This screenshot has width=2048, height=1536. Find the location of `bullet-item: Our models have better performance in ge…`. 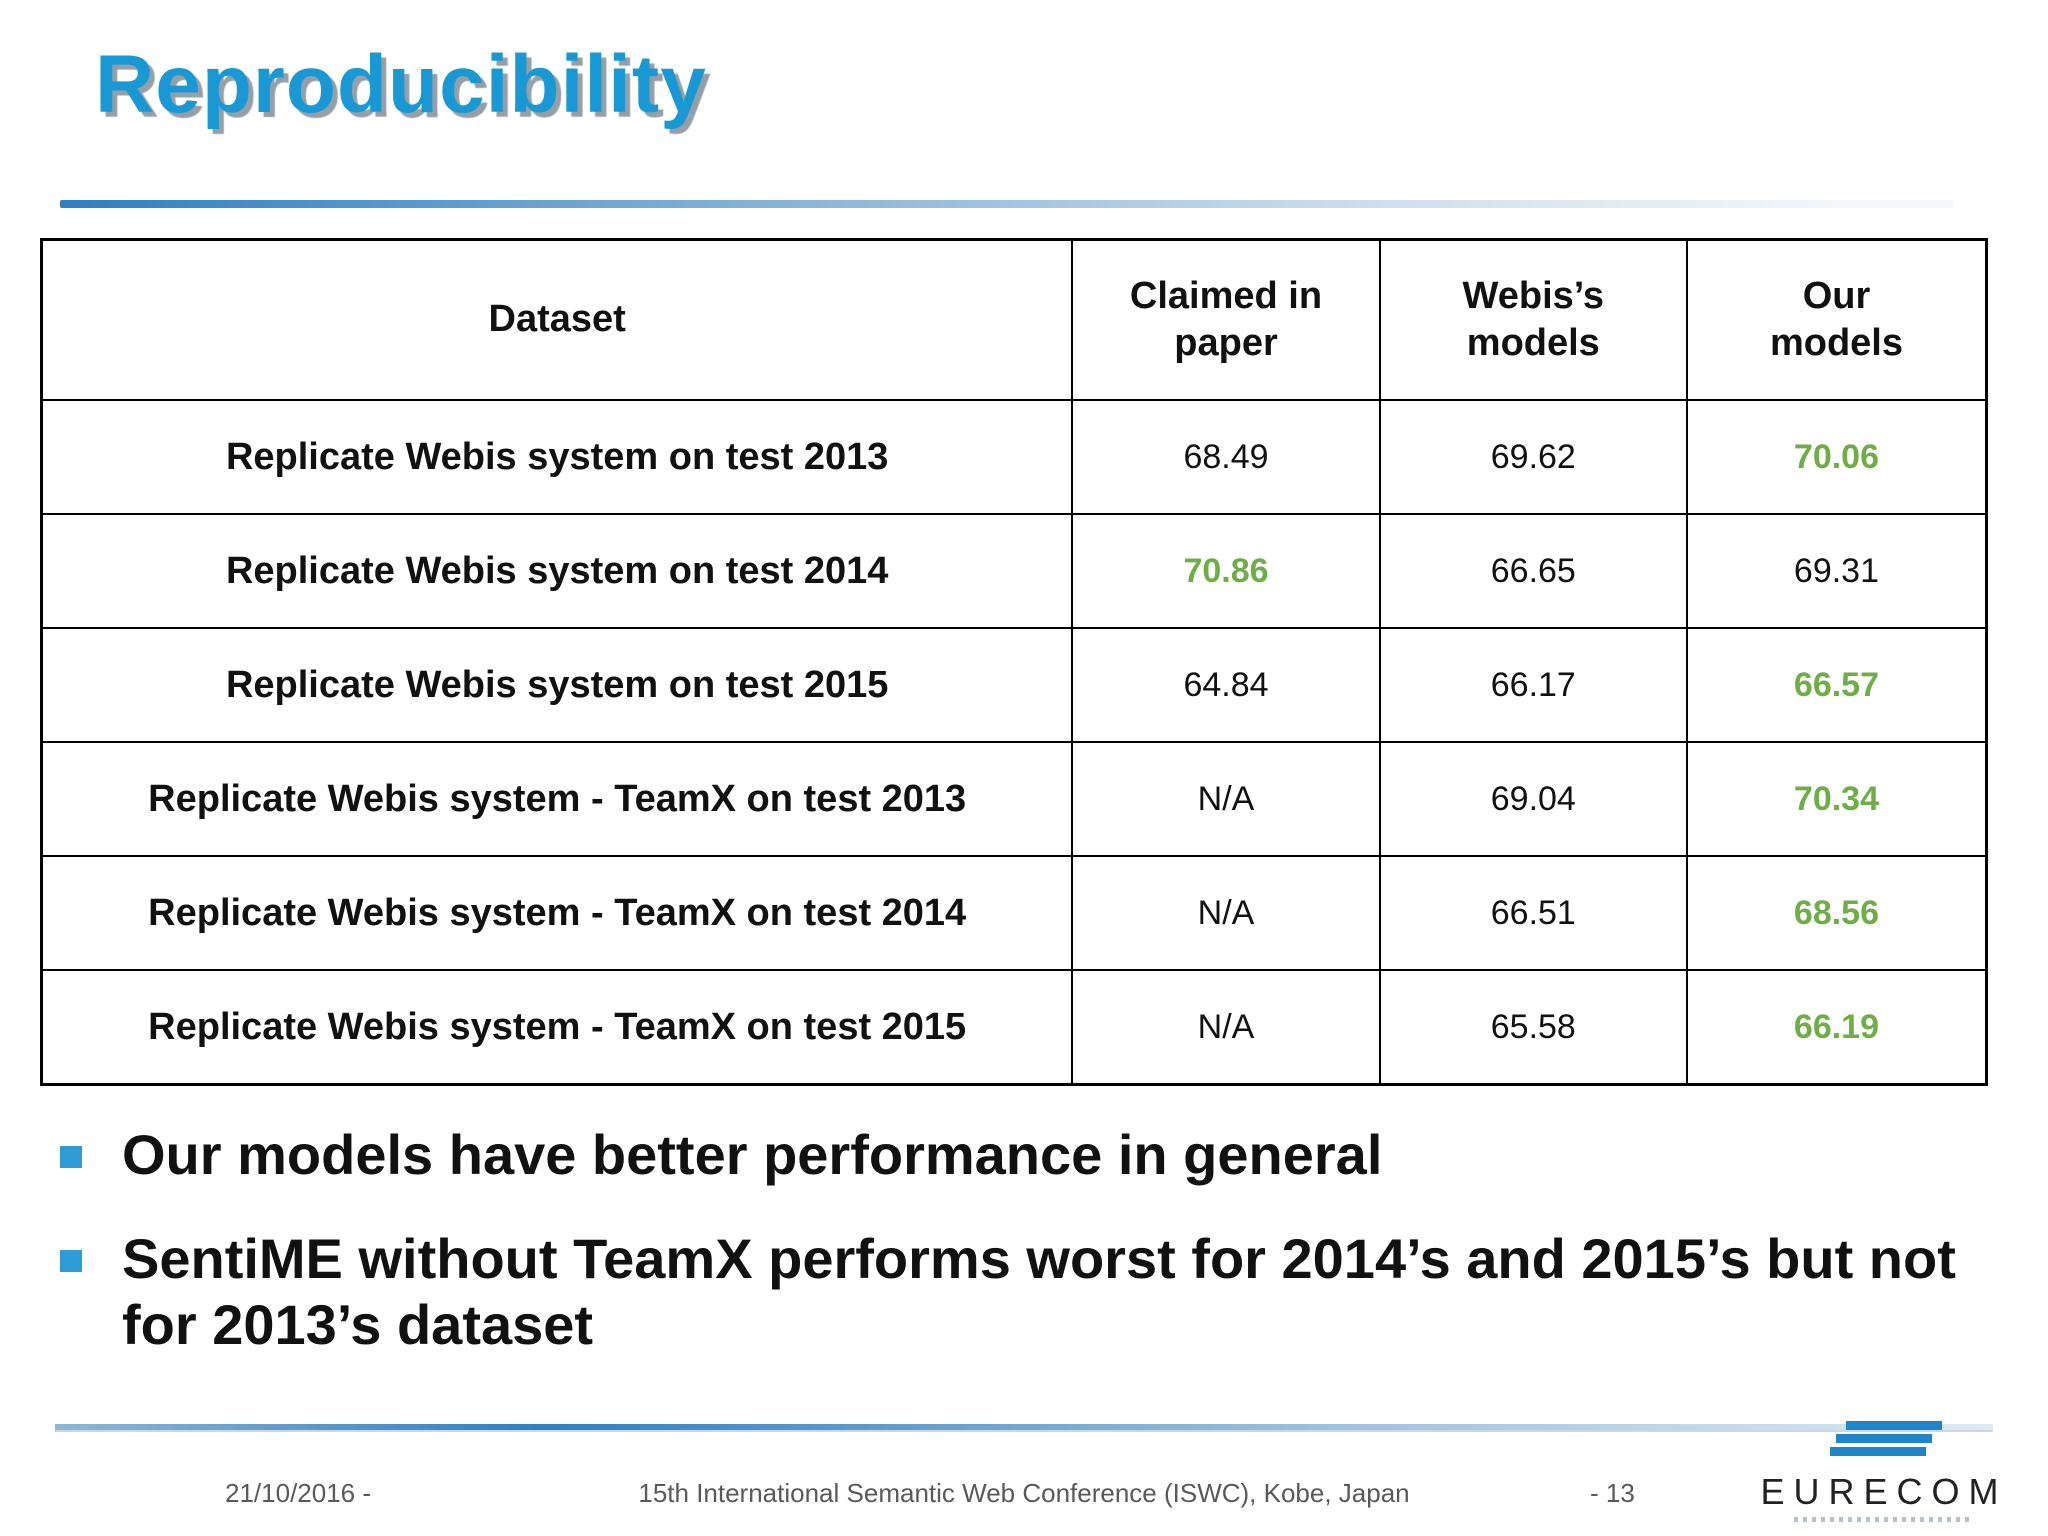

bullet-item: Our models have better performance in ge… is located at coordinates (1026, 1155).